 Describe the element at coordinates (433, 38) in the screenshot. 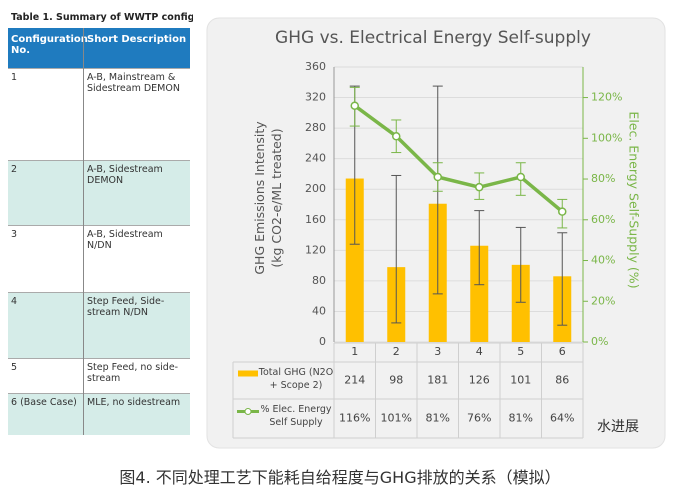

I see `chart-title: GHG vs. Electrical Energy Self-supply` at that location.